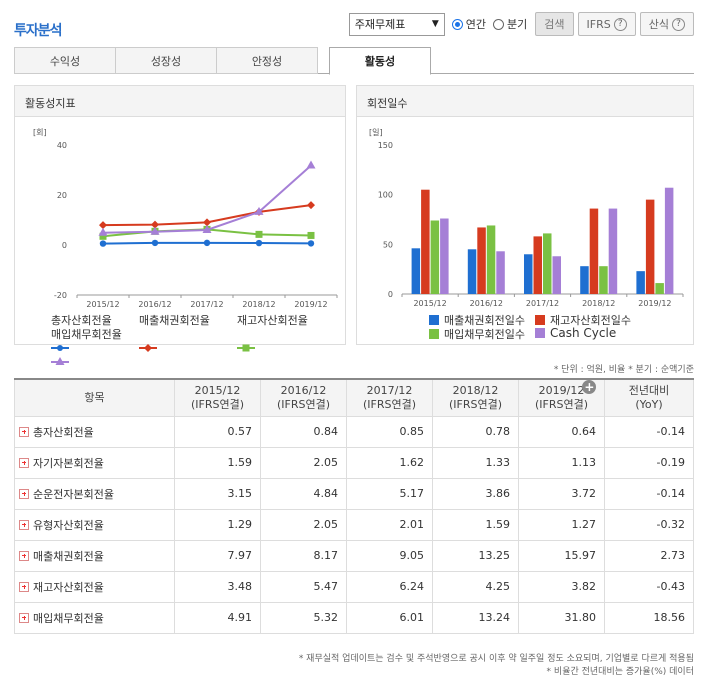  What do you see at coordinates (510, 24) in the screenshot?
I see `radio-quarter: 분기` at bounding box center [510, 24].